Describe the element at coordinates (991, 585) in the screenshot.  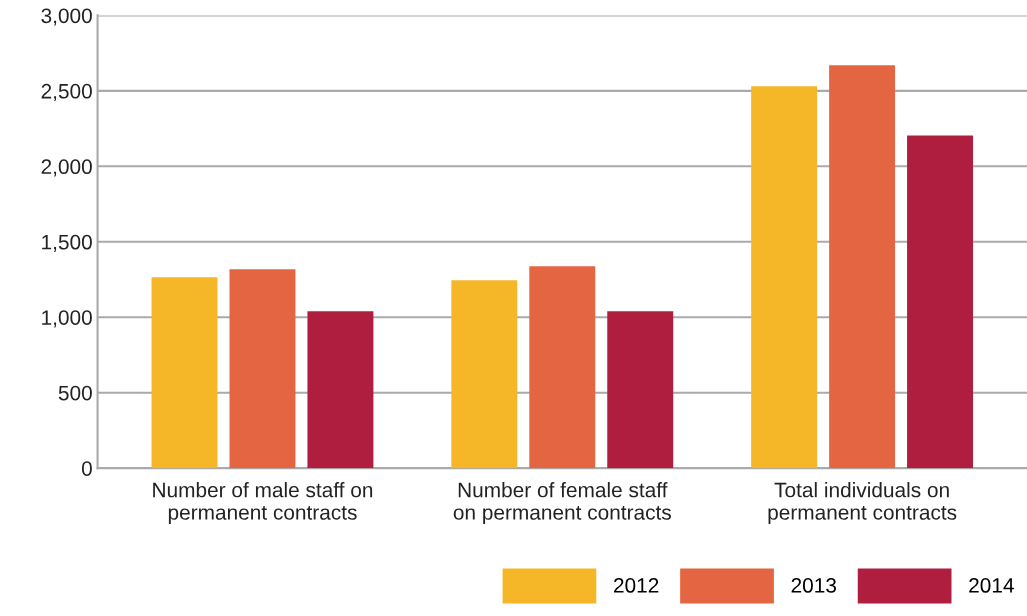
I see `legend-label: 2014` at that location.